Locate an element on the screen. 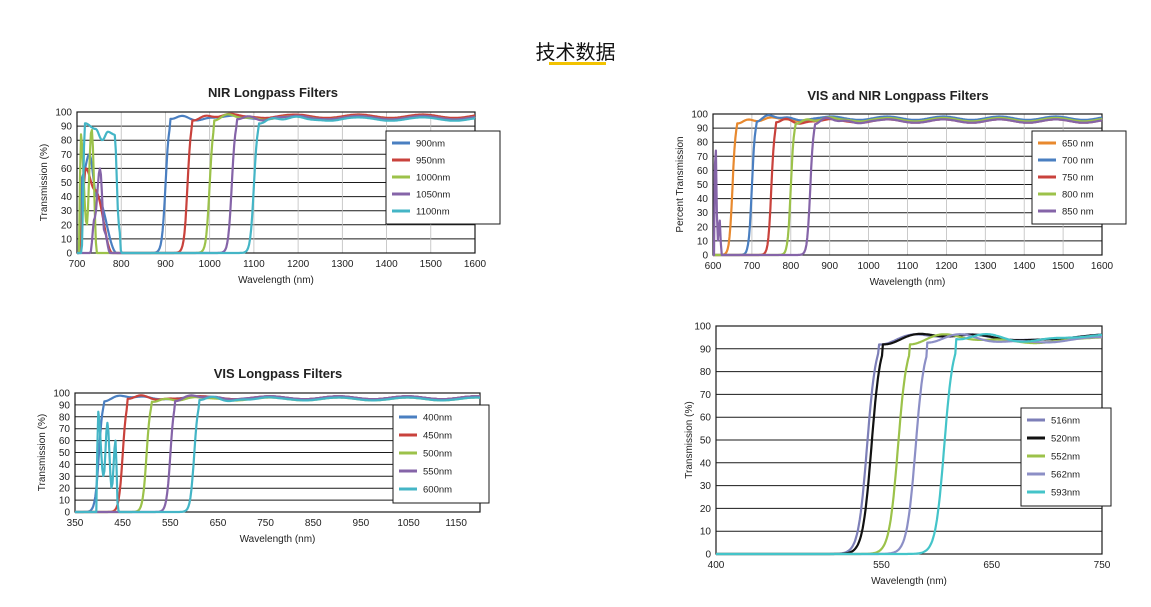 The width and height of the screenshot is (1151, 607). legend-label: 593nm is located at coordinates (1065, 493).